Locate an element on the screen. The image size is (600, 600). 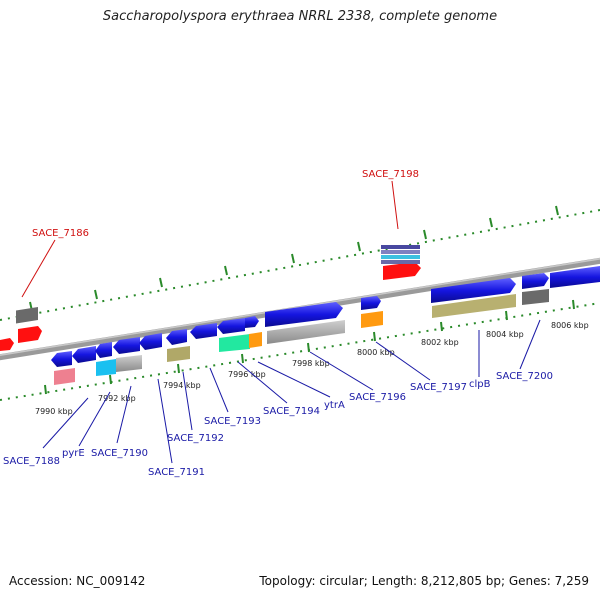
tick-label: 7996 kbp is located at coordinates (247, 374).